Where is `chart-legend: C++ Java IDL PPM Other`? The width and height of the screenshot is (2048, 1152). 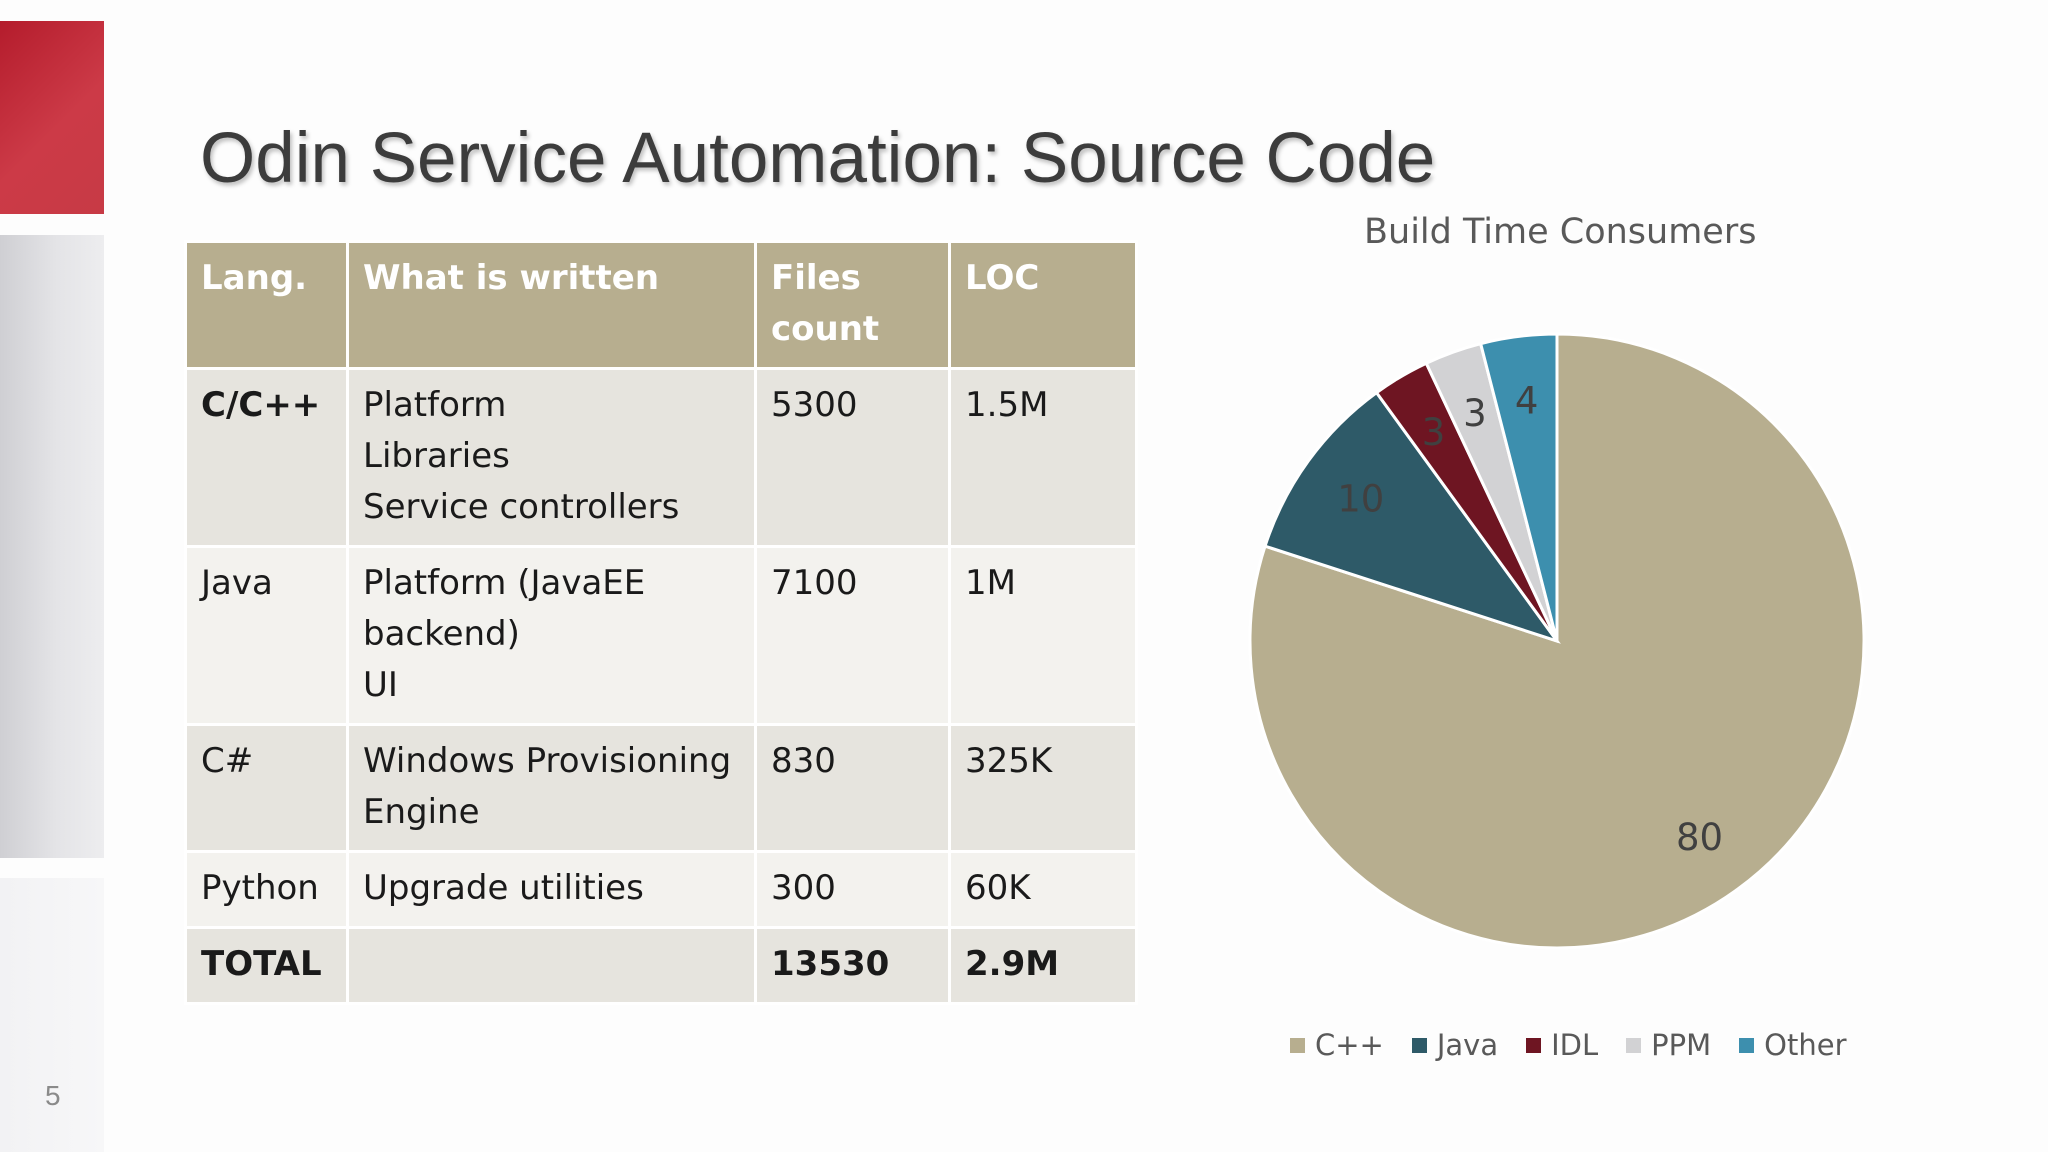
chart-legend: C++ Java IDL PPM Other is located at coordinates (1582, 1045).